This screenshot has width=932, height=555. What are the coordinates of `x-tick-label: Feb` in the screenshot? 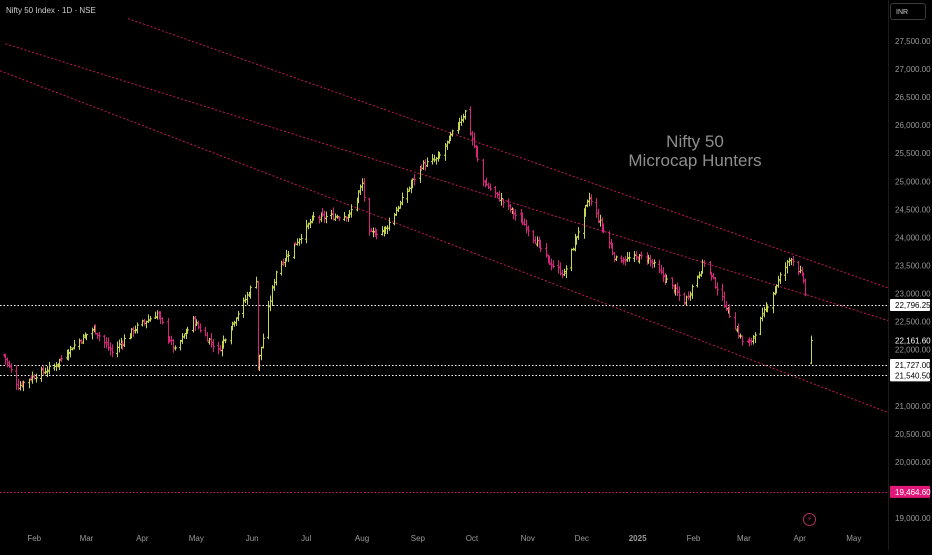 It's located at (34, 538).